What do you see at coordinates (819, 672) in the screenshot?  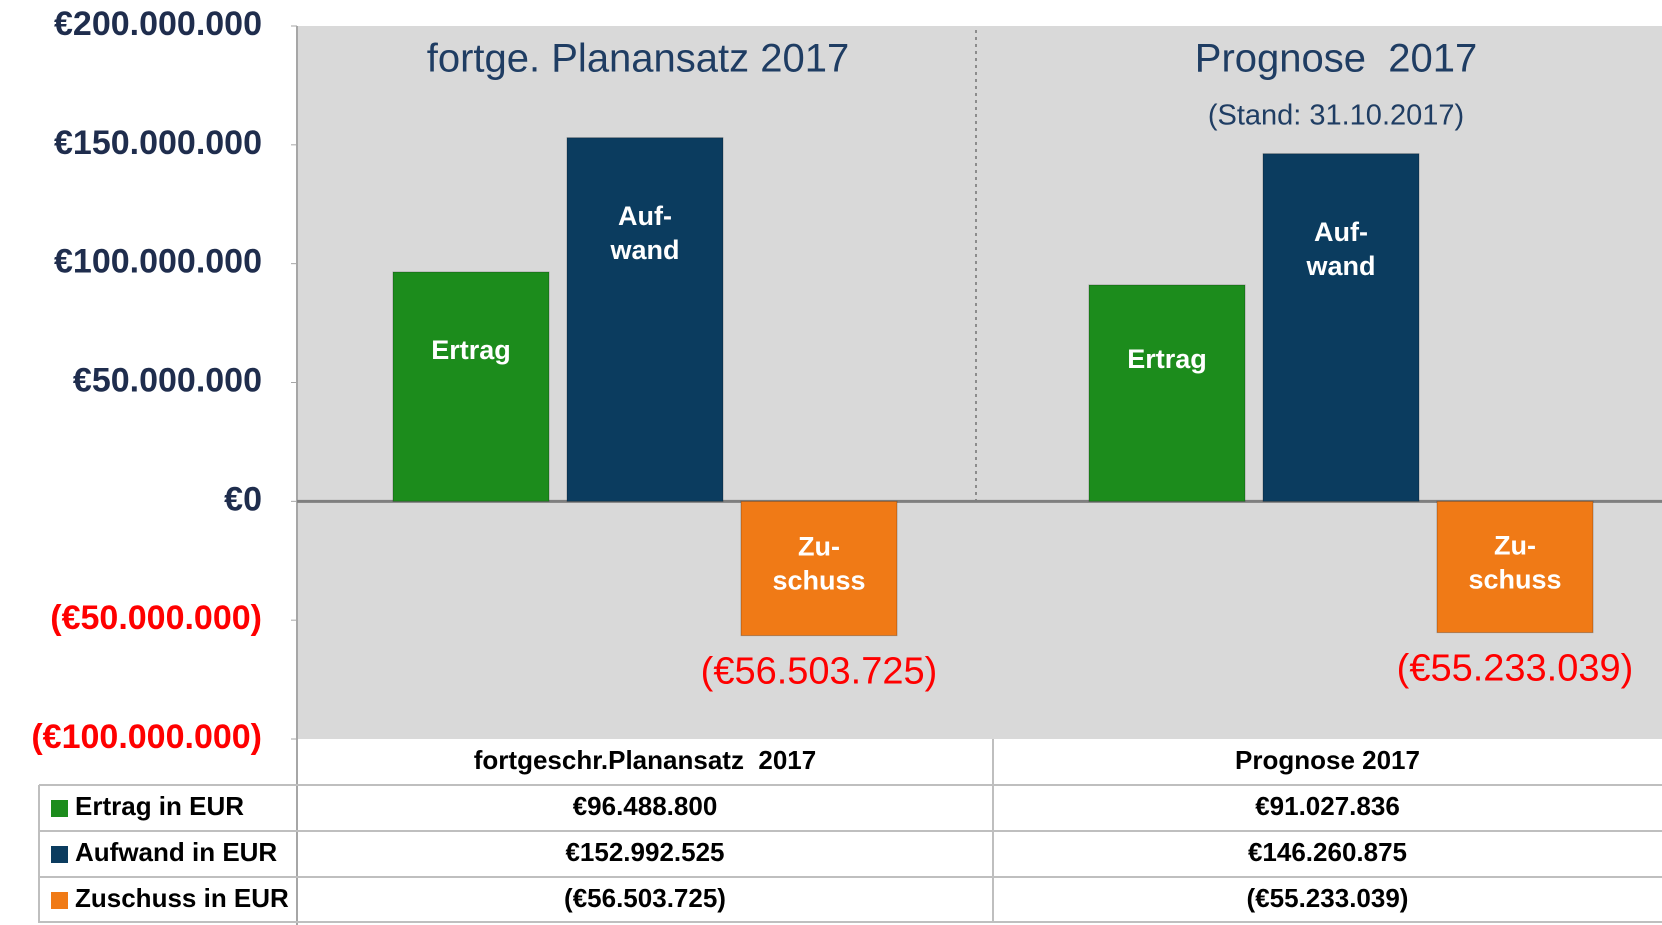 I see `value-annotation: (€56.503.725)` at bounding box center [819, 672].